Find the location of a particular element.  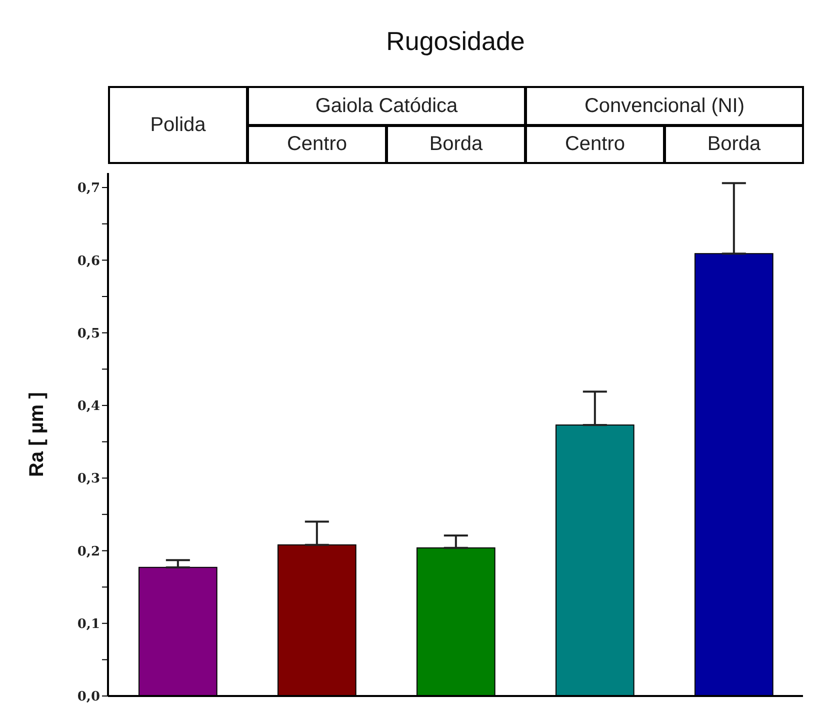

y-tick-label: 0,0 is located at coordinates (88, 697).